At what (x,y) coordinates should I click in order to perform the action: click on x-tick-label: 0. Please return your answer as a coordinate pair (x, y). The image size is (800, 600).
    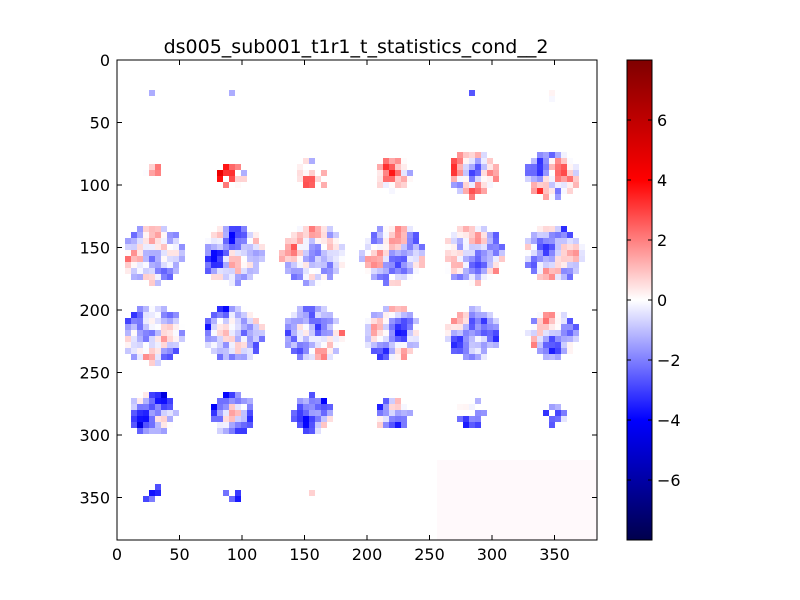
    Looking at the image, I should click on (117, 554).